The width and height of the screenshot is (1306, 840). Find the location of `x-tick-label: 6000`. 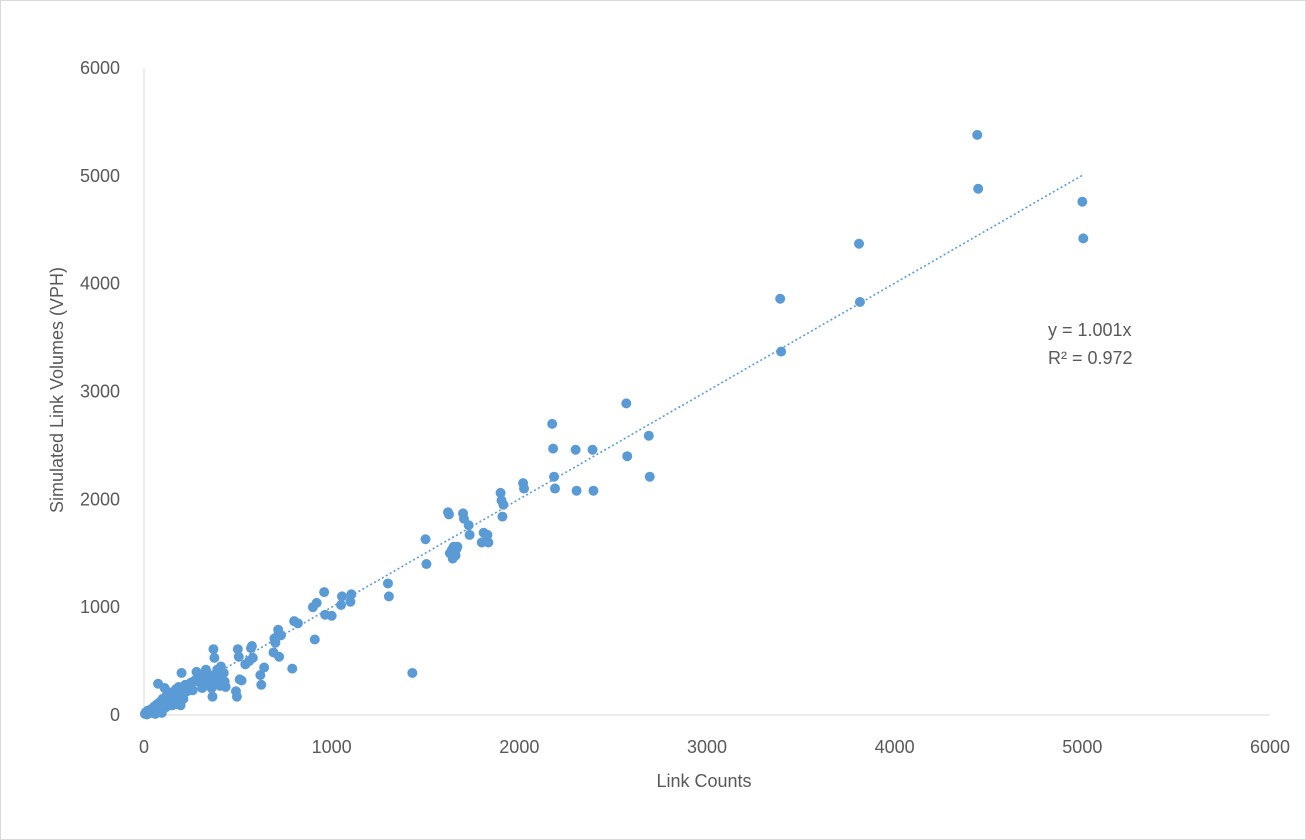

x-tick-label: 6000 is located at coordinates (1270, 747).